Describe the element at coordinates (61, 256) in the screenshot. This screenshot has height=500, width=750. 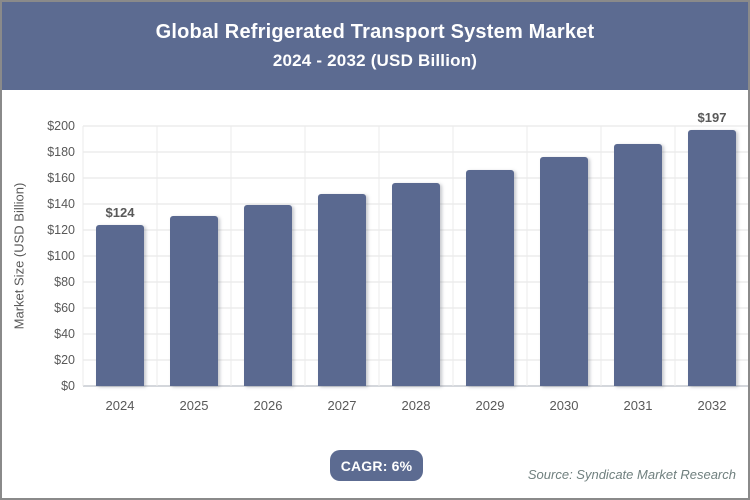
I see `y-tick-label: $100` at that location.